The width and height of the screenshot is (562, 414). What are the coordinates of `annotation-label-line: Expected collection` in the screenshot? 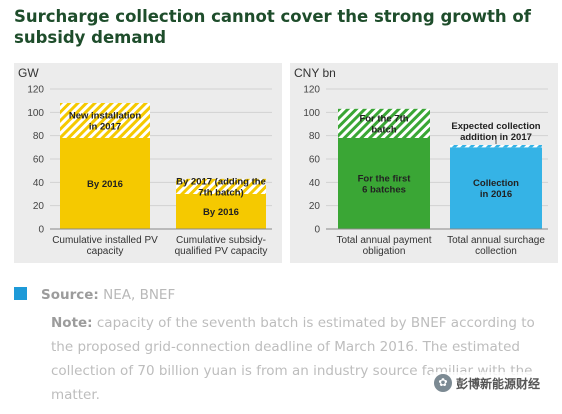 It's located at (495, 126).